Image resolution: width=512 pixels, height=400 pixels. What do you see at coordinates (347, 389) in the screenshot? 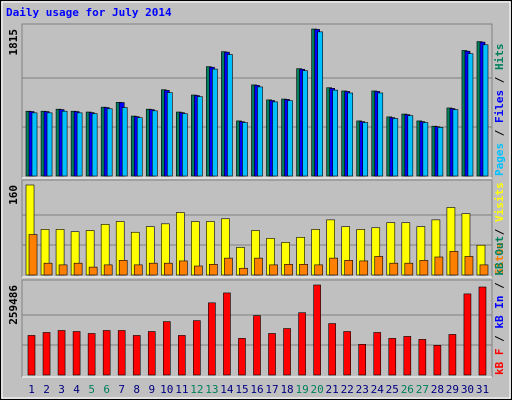
I see `x-tick-label: 22` at bounding box center [347, 389].